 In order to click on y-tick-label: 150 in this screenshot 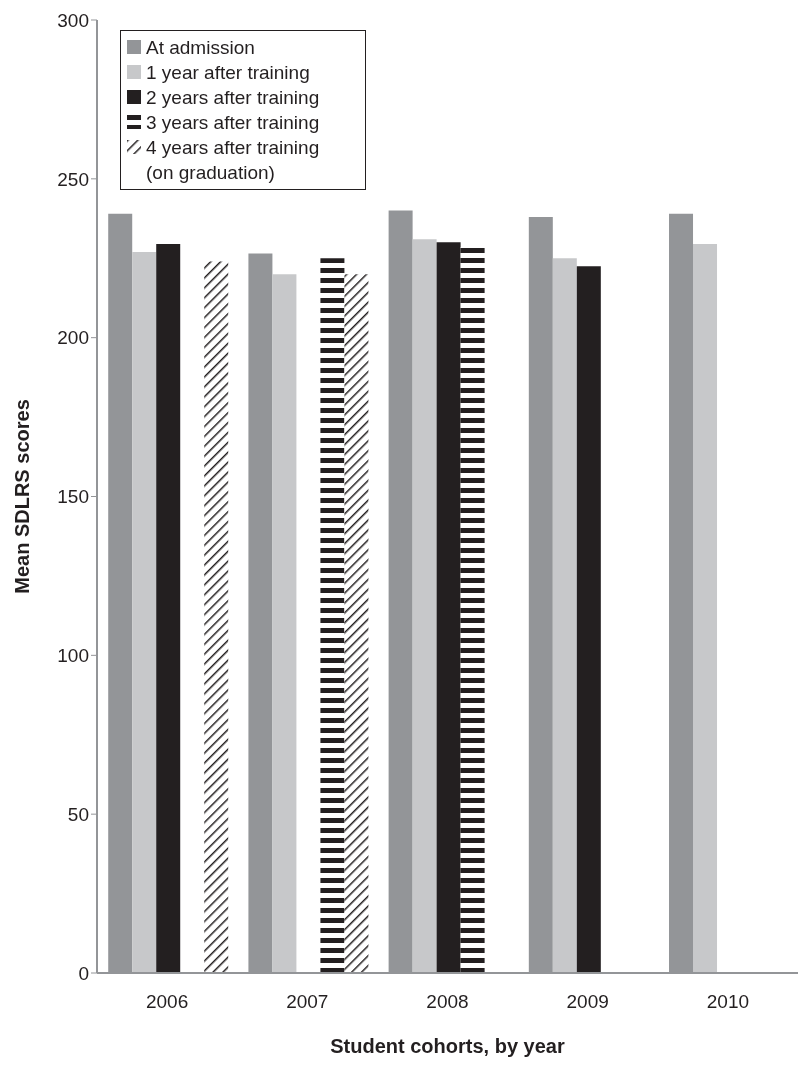, I will do `click(73, 497)`.